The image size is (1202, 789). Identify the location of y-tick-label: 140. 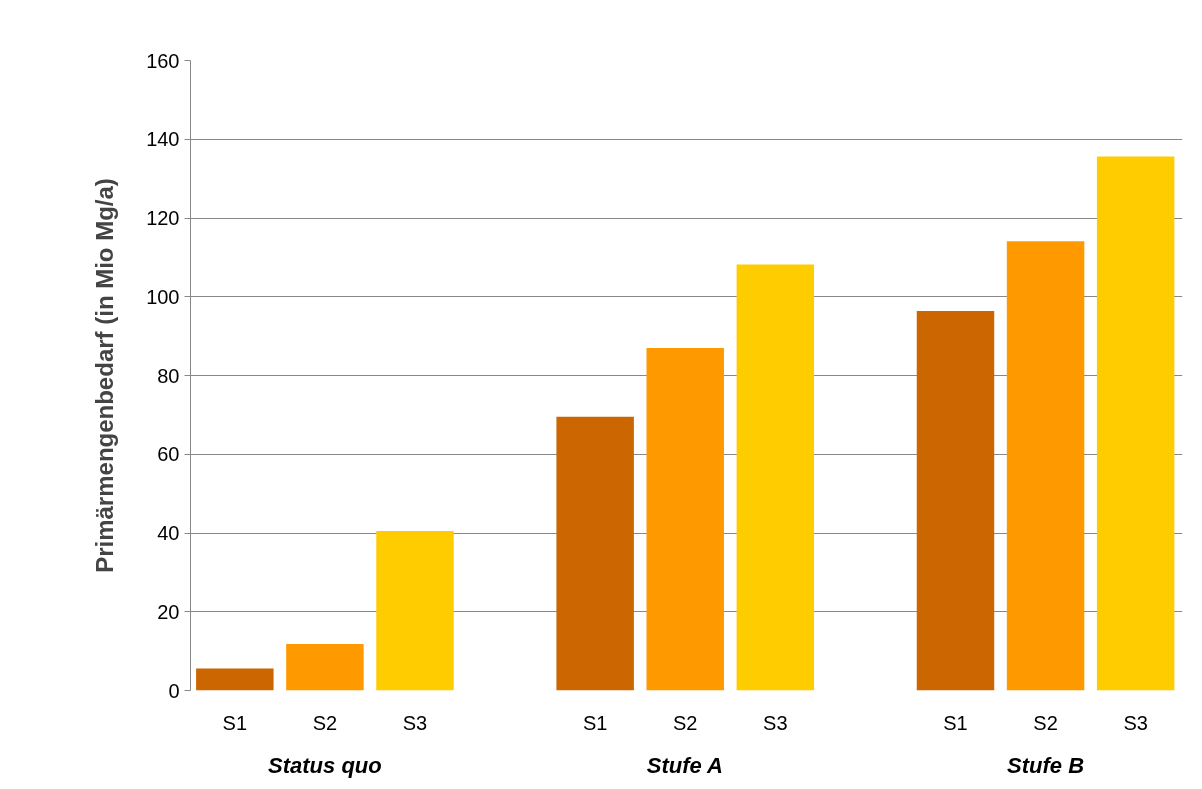
(163, 139).